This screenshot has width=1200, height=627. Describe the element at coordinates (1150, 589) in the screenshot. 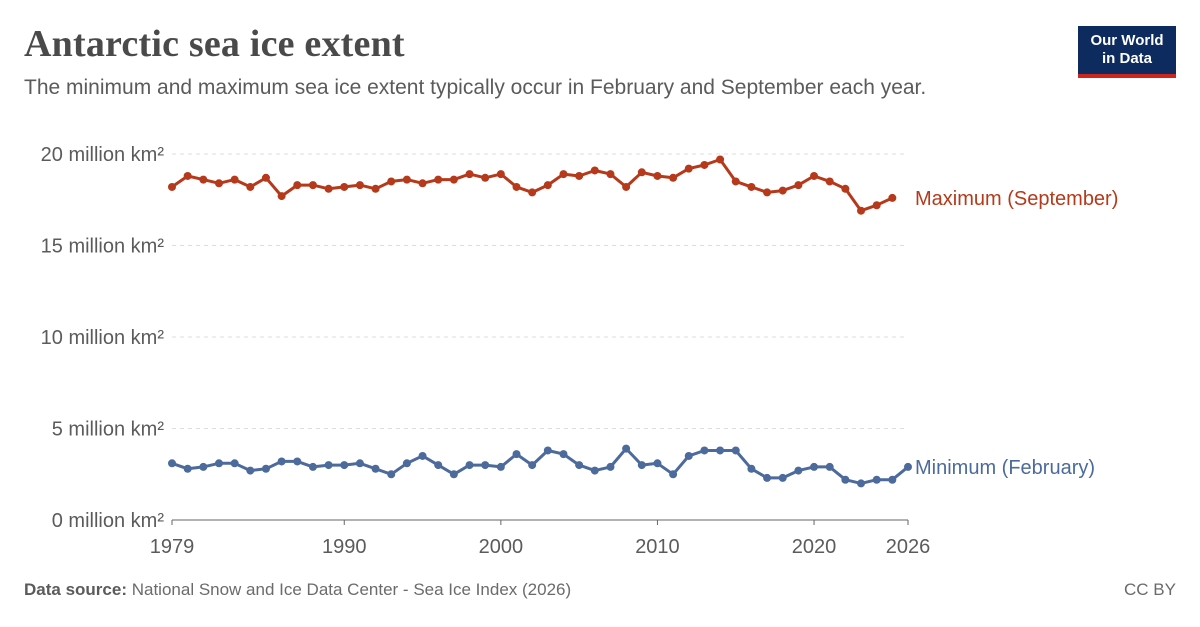

I see `license: CC BY` at that location.